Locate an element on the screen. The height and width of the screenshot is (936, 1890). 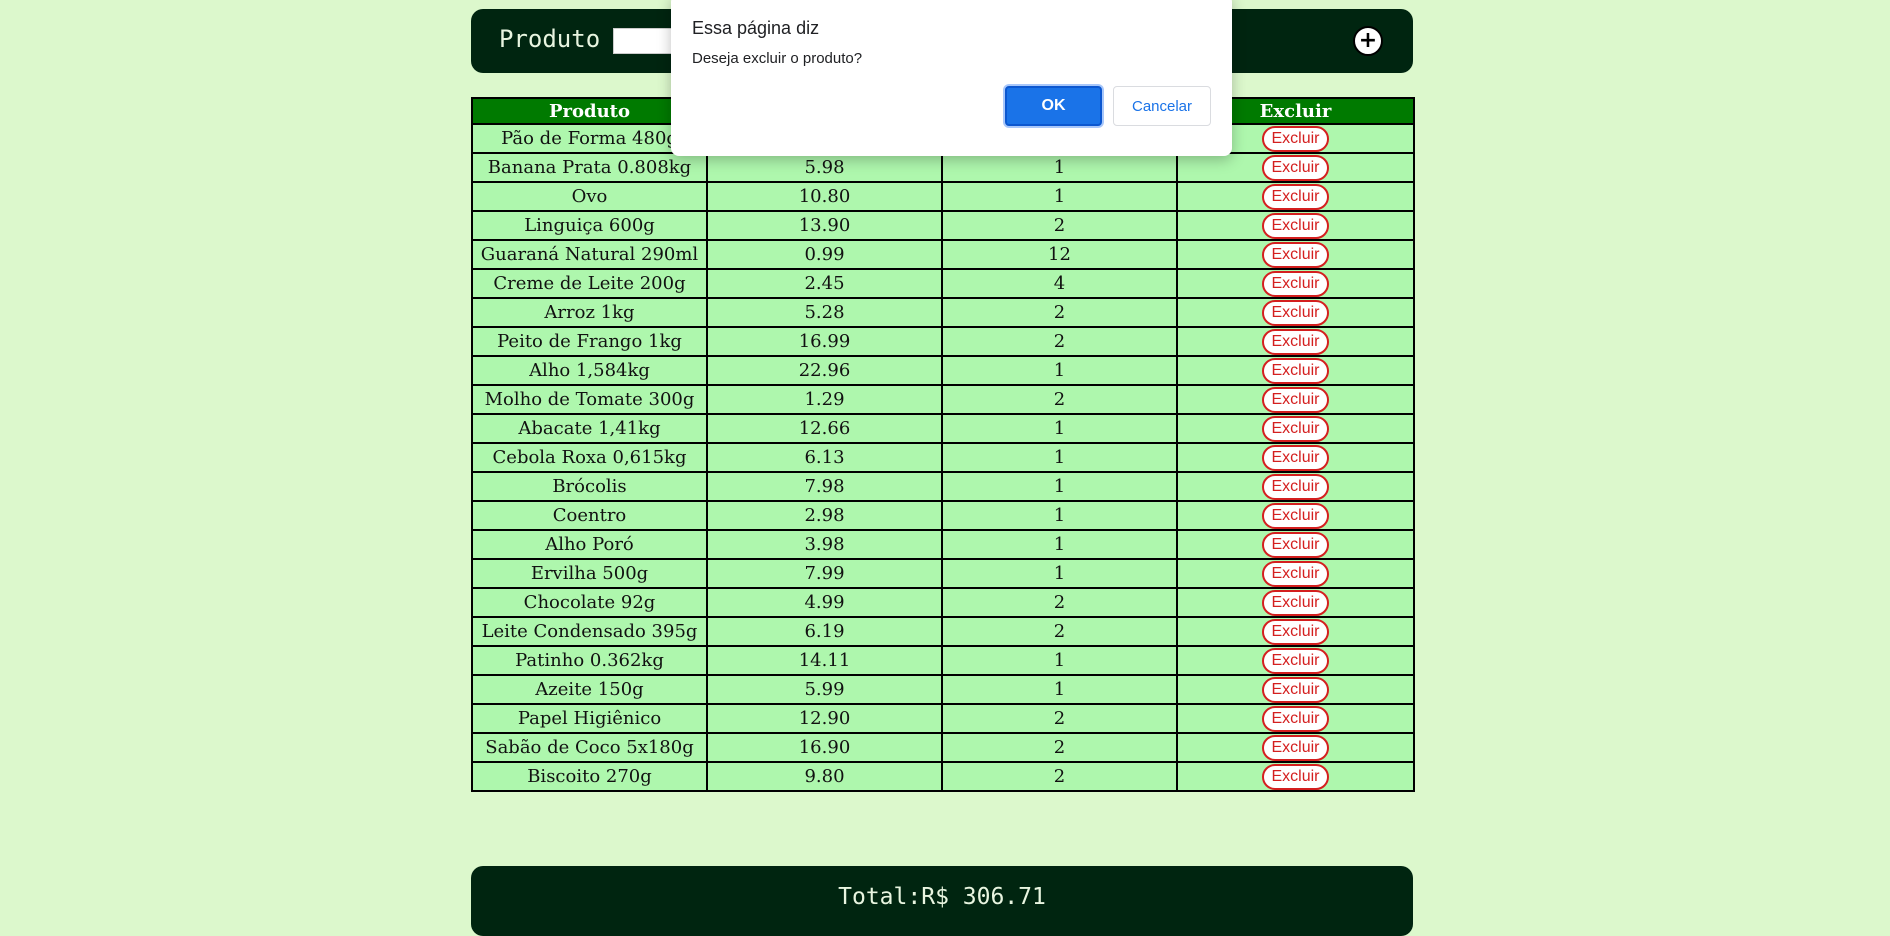
table-row: Linguiça 600g 13.90 2 Excluir is located at coordinates (943, 225).